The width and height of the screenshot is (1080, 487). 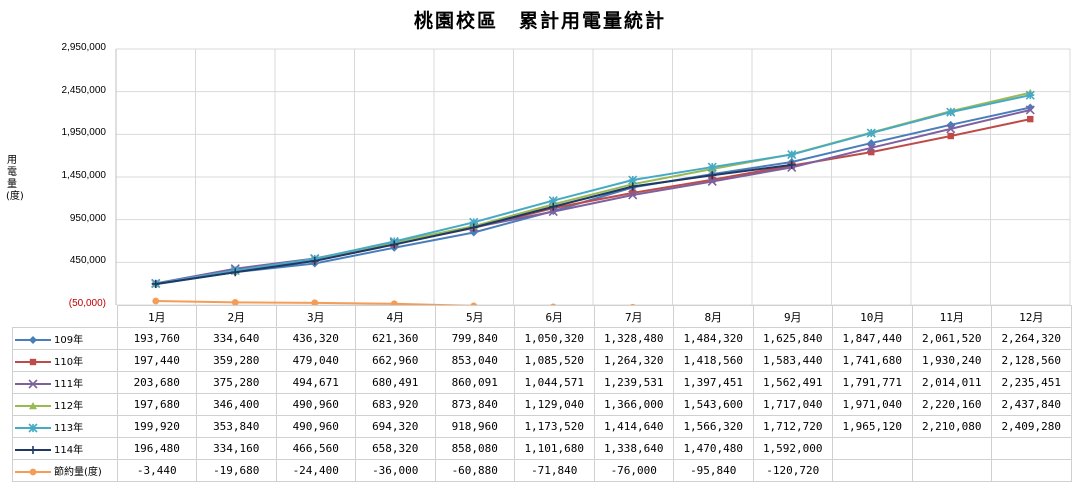 What do you see at coordinates (69, 450) in the screenshot?
I see `legend-label: 114年` at bounding box center [69, 450].